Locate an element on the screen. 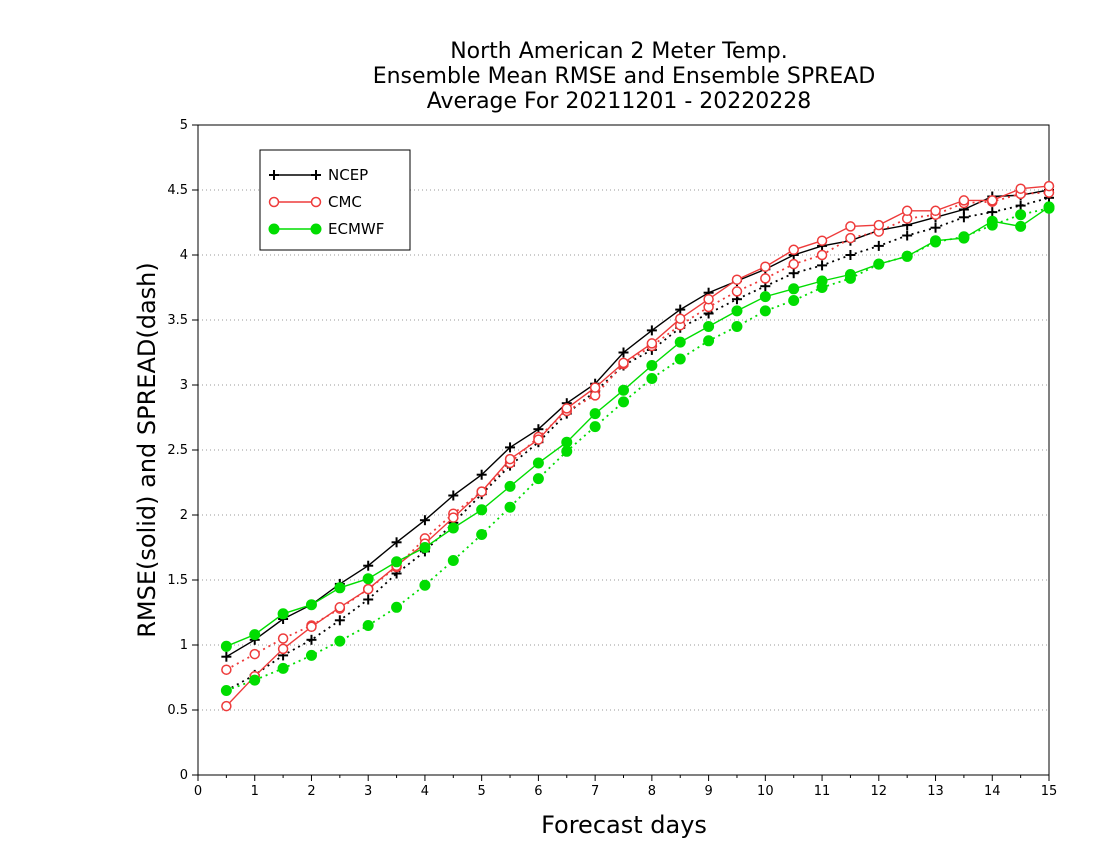 Image resolution: width=1100 pixels, height=850 pixels. legend-box is located at coordinates (335, 200).